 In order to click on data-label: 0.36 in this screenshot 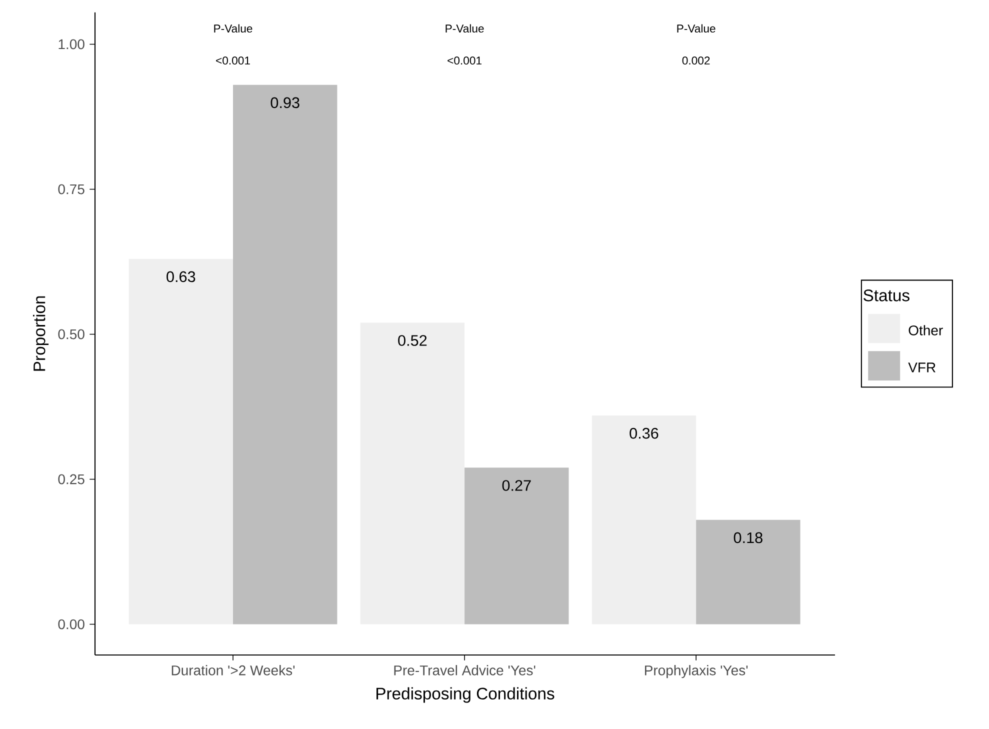, I will do `click(644, 433)`.